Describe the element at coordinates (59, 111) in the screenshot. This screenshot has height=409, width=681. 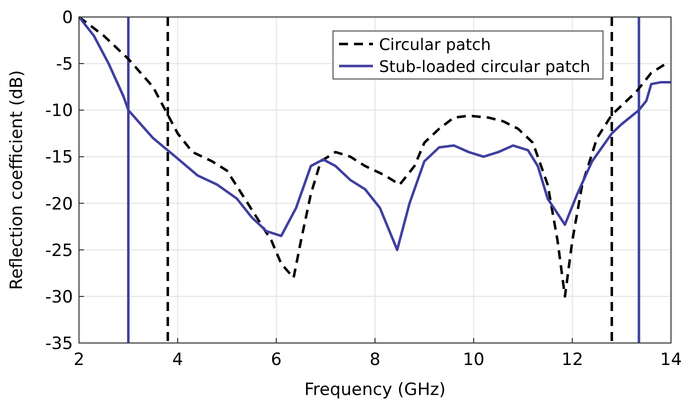
I see `y-tick-label: -10` at that location.